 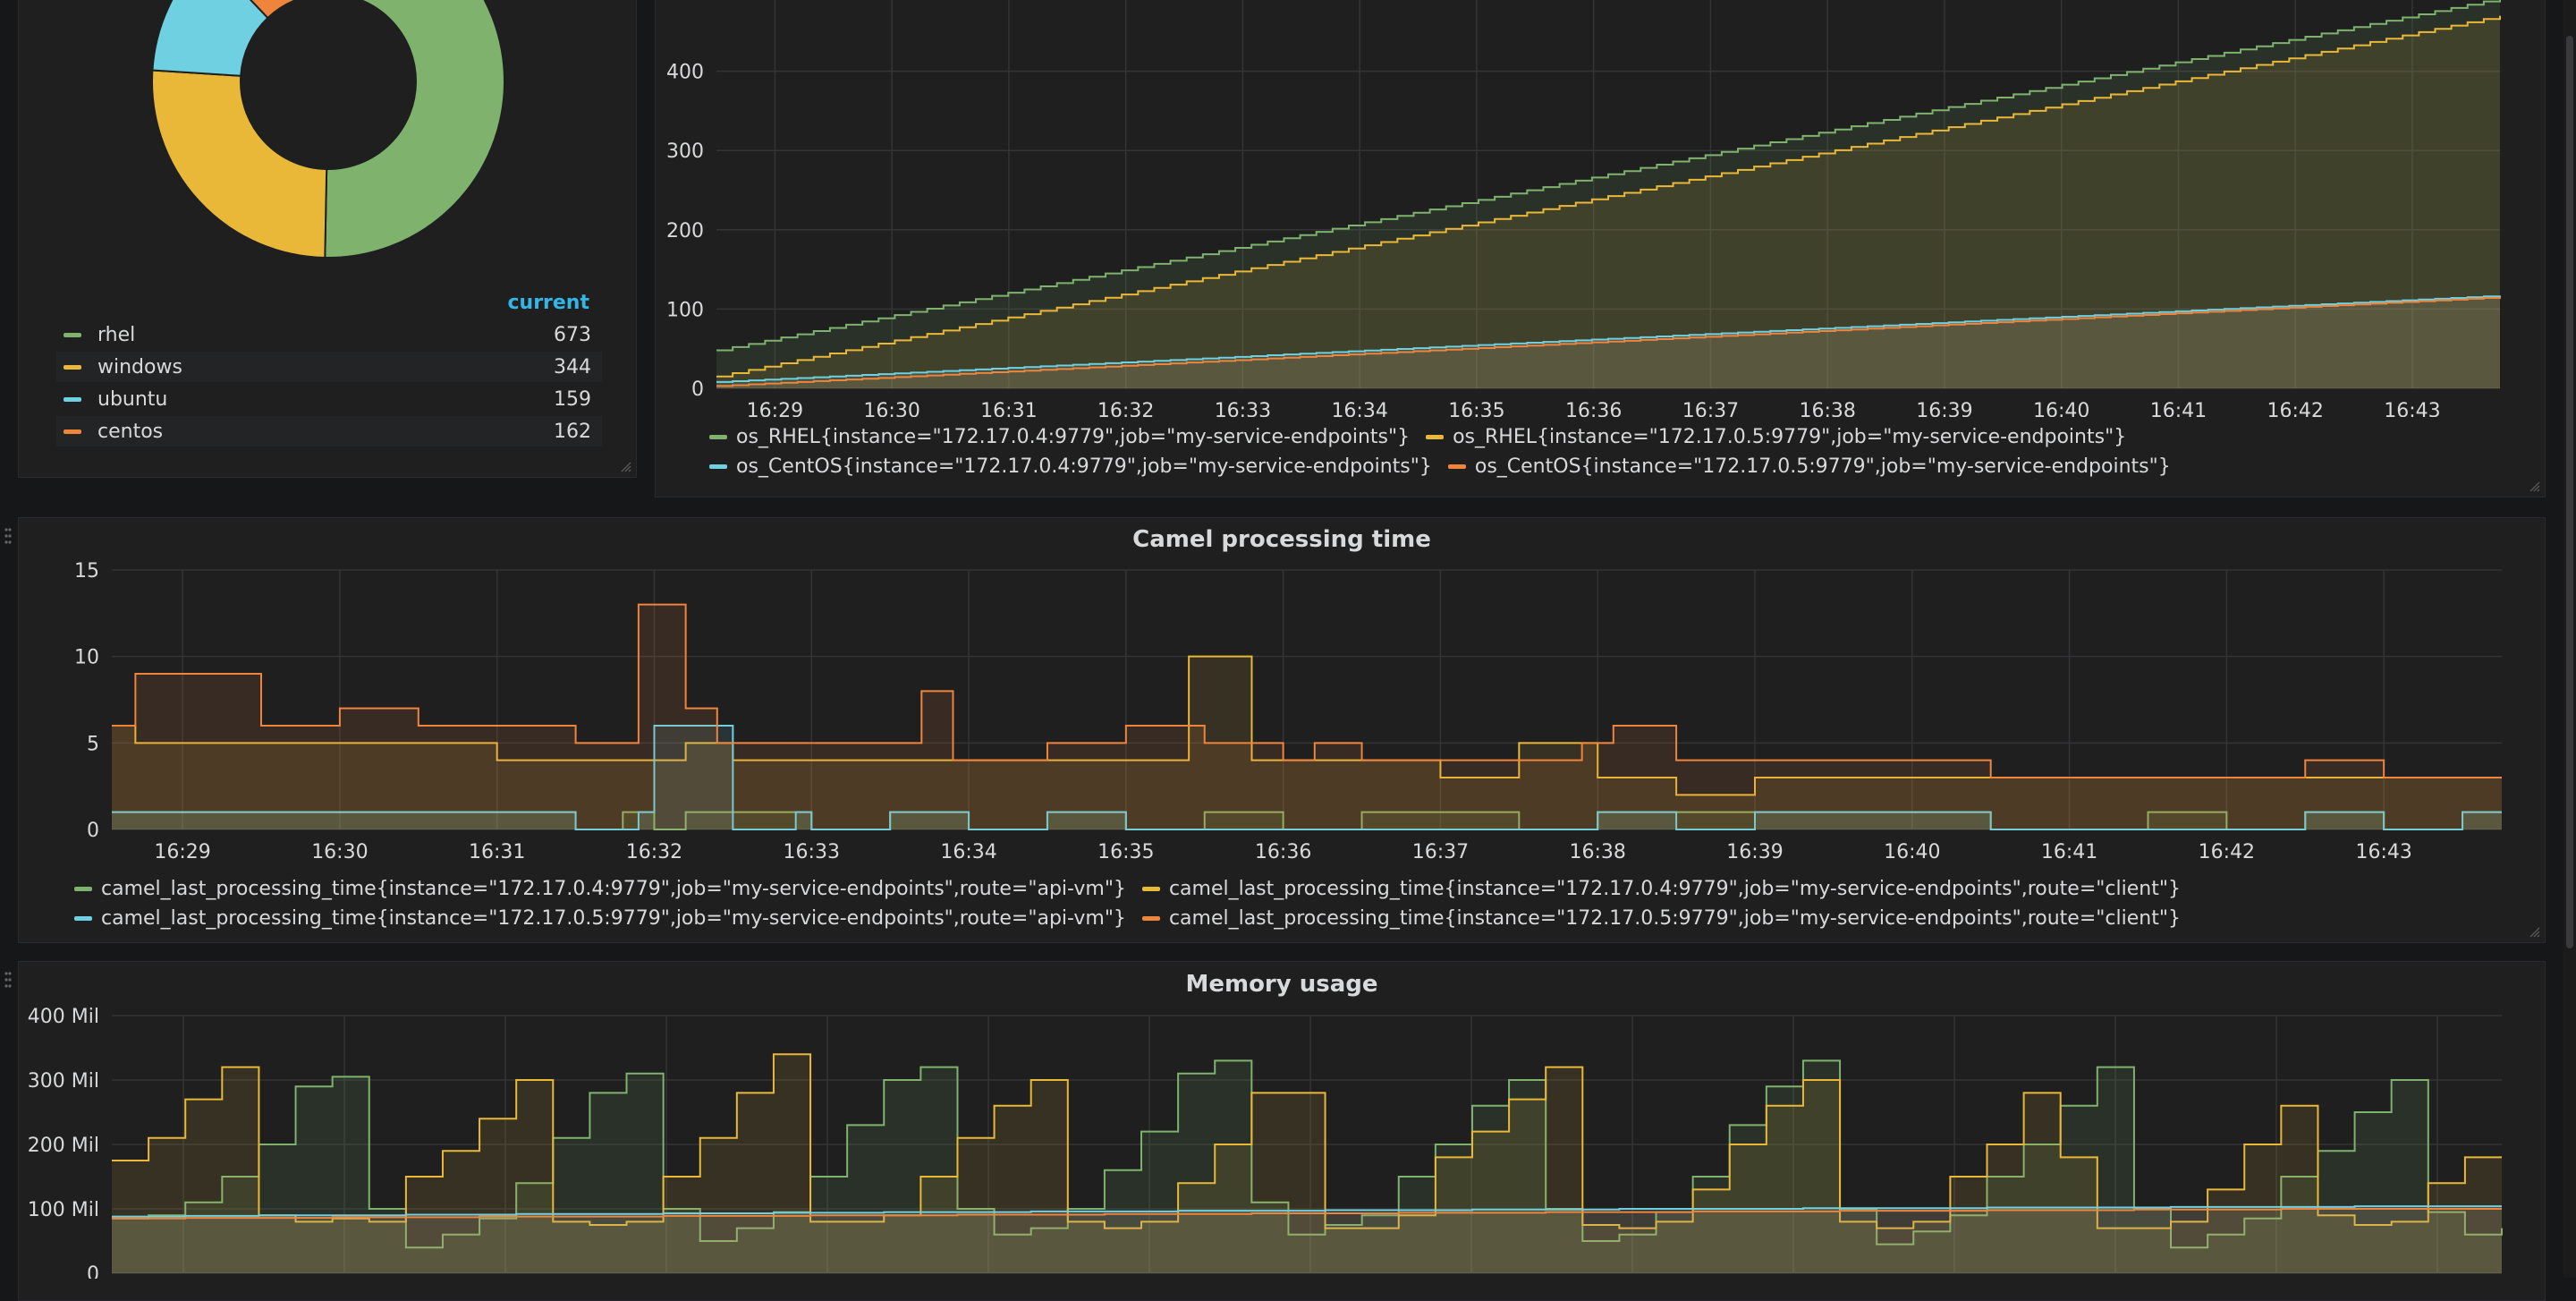 I want to click on x-tick-label: 16:43, so click(x=2383, y=852).